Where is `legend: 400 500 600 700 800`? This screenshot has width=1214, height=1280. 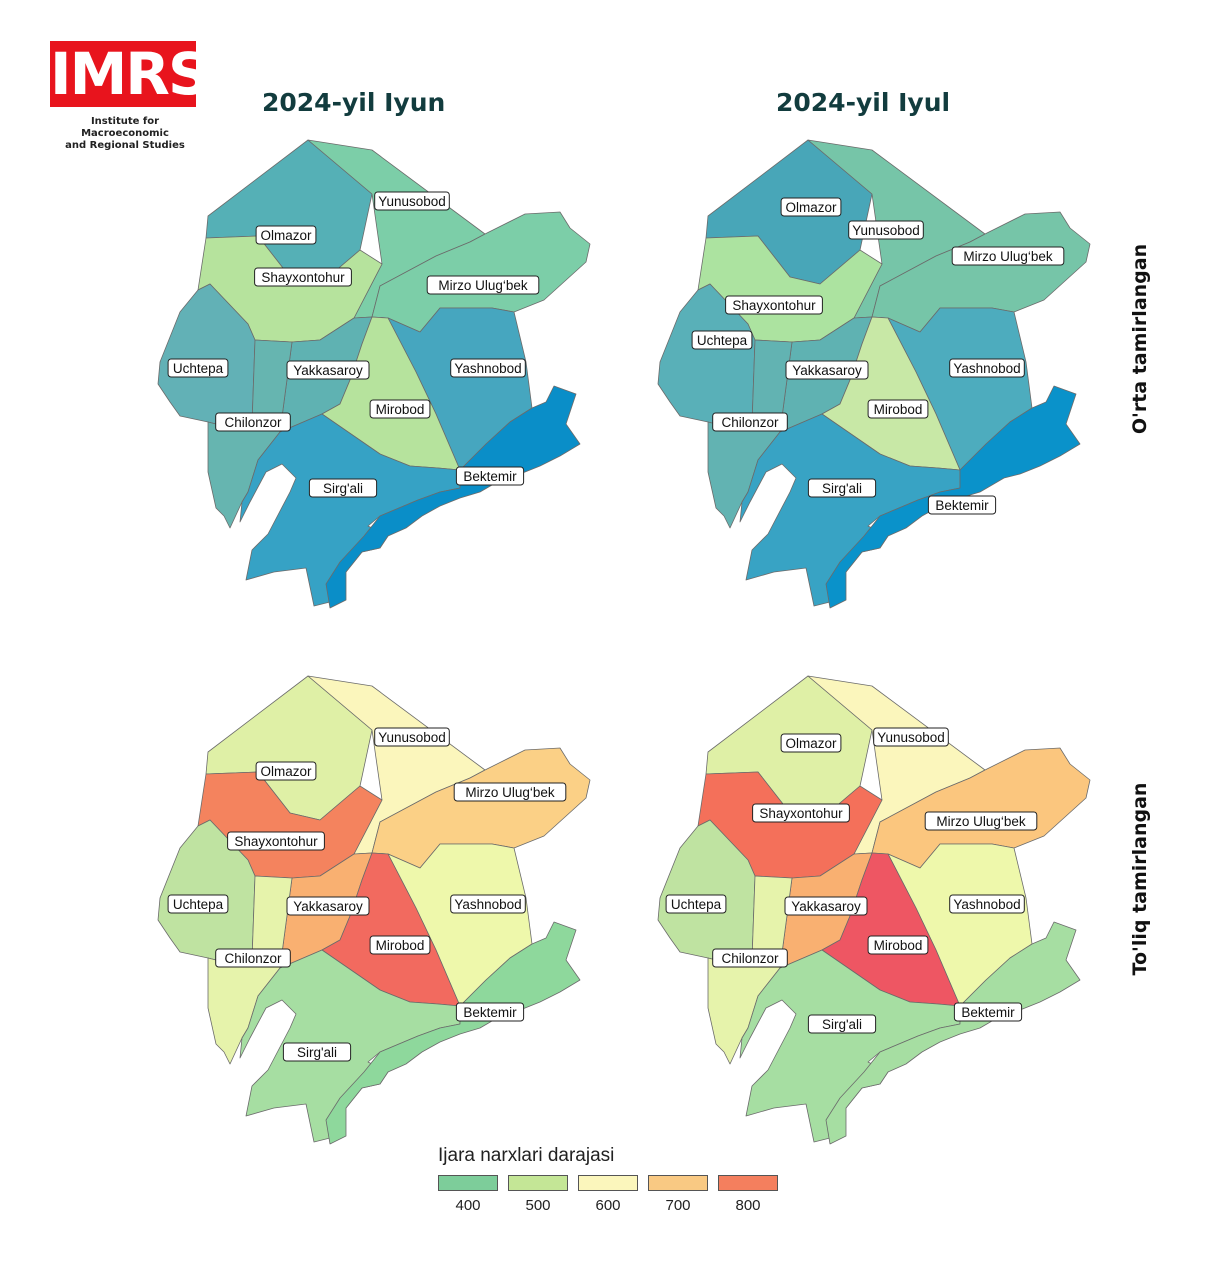 legend: 400 500 600 700 800 is located at coordinates (613, 1194).